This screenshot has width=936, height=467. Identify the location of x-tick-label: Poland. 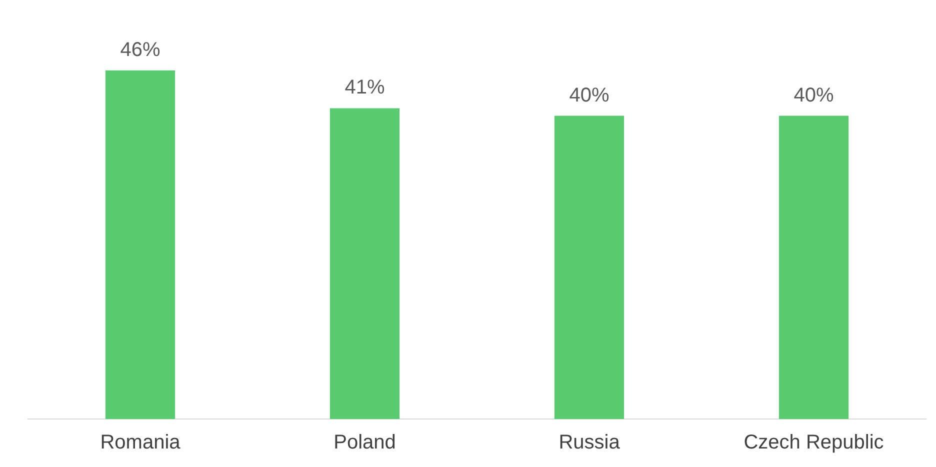
(365, 443).